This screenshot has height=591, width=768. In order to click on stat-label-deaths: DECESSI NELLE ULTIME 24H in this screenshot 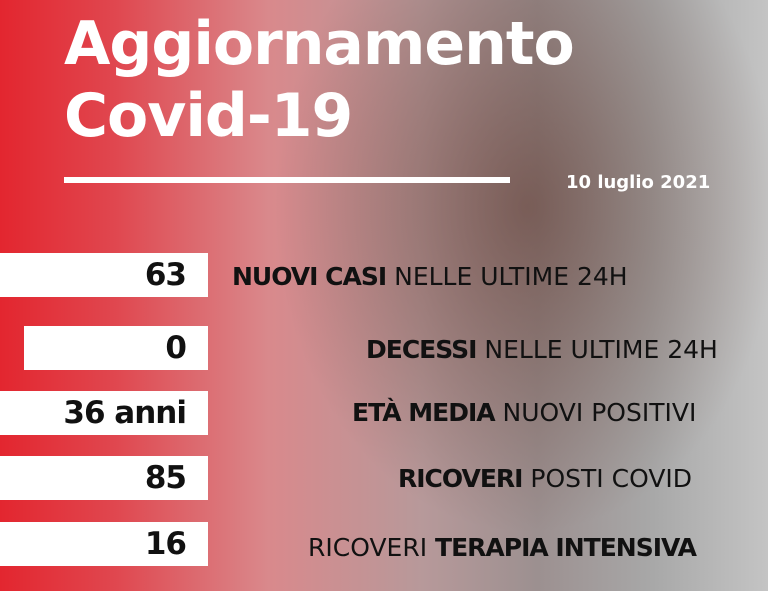, I will do `click(542, 349)`.